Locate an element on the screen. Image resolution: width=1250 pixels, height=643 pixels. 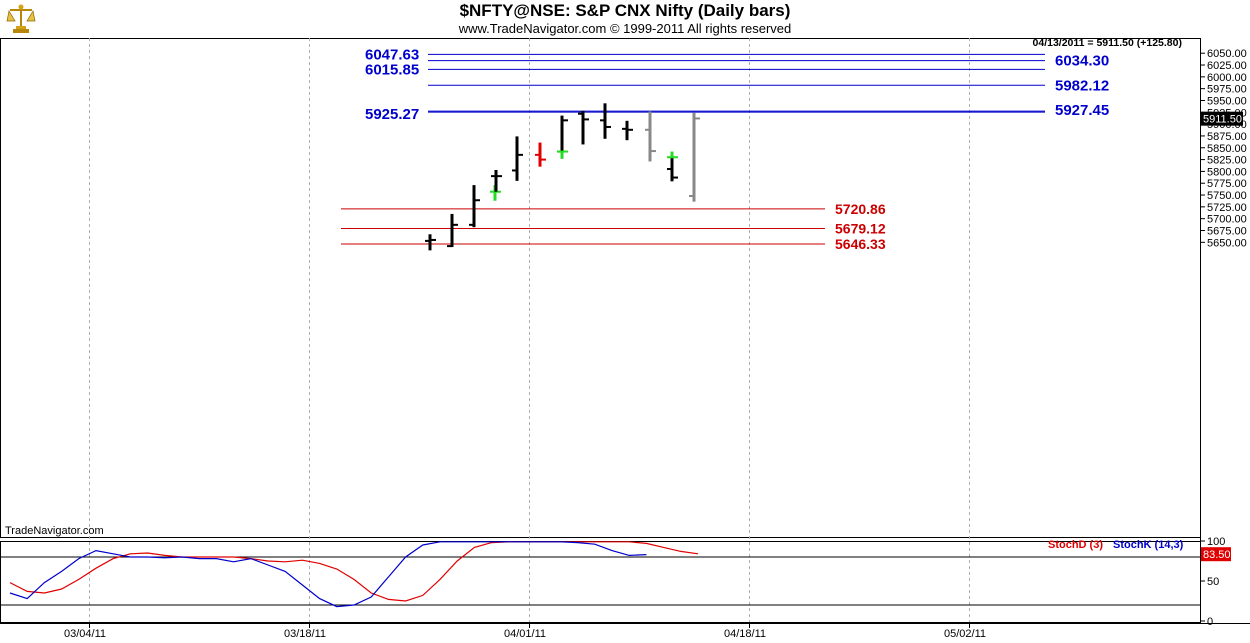
y-tick-label: 5875.00 is located at coordinates (1227, 137).